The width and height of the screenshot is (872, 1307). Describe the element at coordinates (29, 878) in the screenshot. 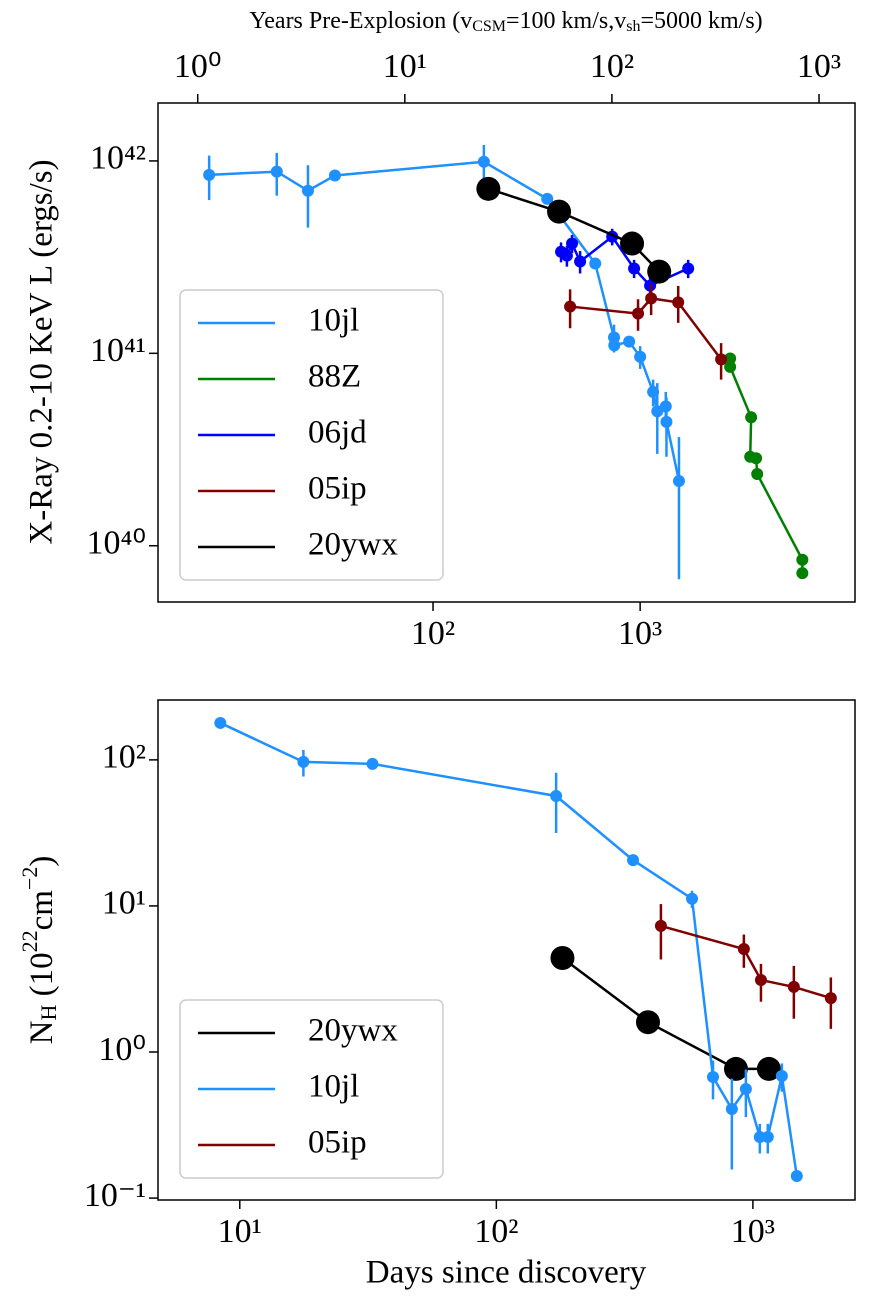

I see `label-sup: −2` at that location.